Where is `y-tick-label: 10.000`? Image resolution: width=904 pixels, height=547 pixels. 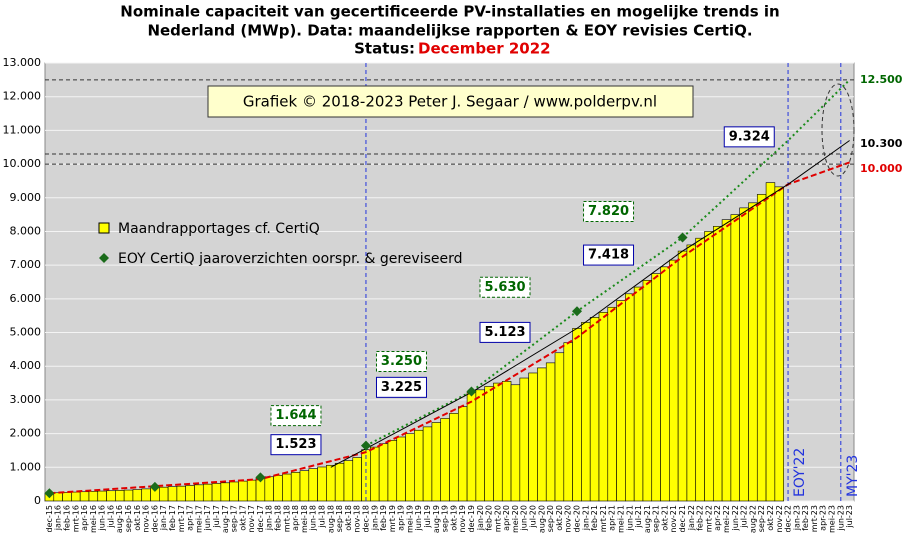 y-tick-label: 10.000 is located at coordinates (22, 163).